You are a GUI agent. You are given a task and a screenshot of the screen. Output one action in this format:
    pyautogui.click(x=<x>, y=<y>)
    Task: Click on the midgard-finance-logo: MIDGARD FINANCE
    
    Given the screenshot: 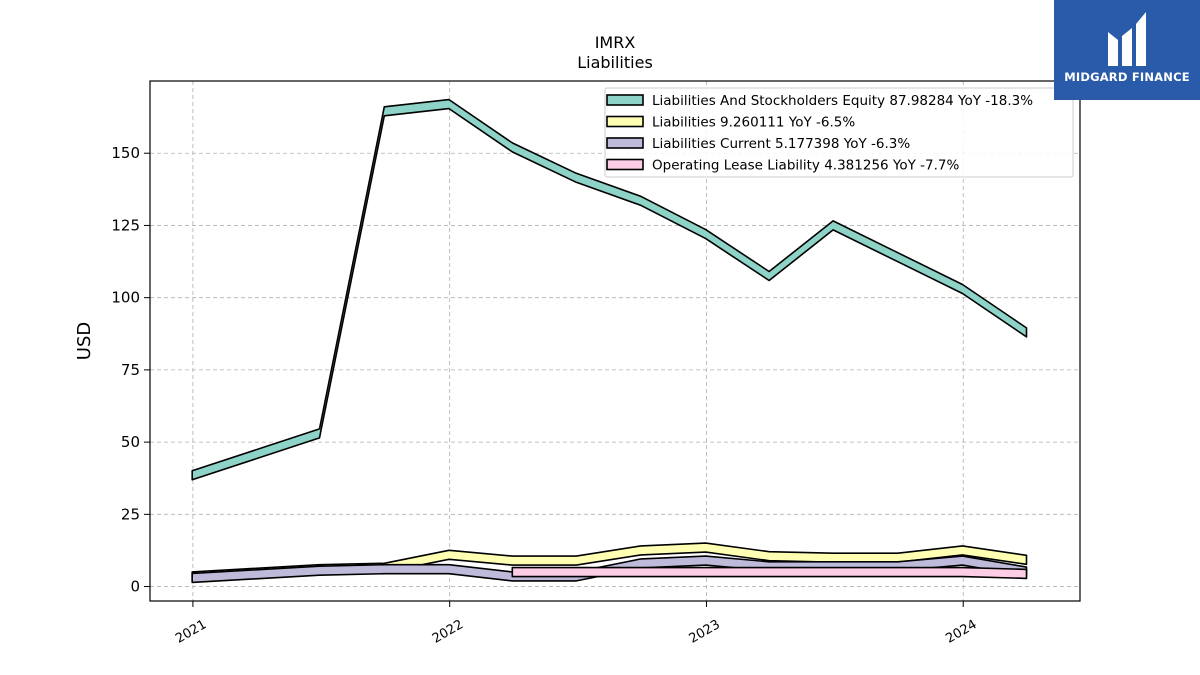 What is the action you would take?
    pyautogui.click(x=1127, y=50)
    